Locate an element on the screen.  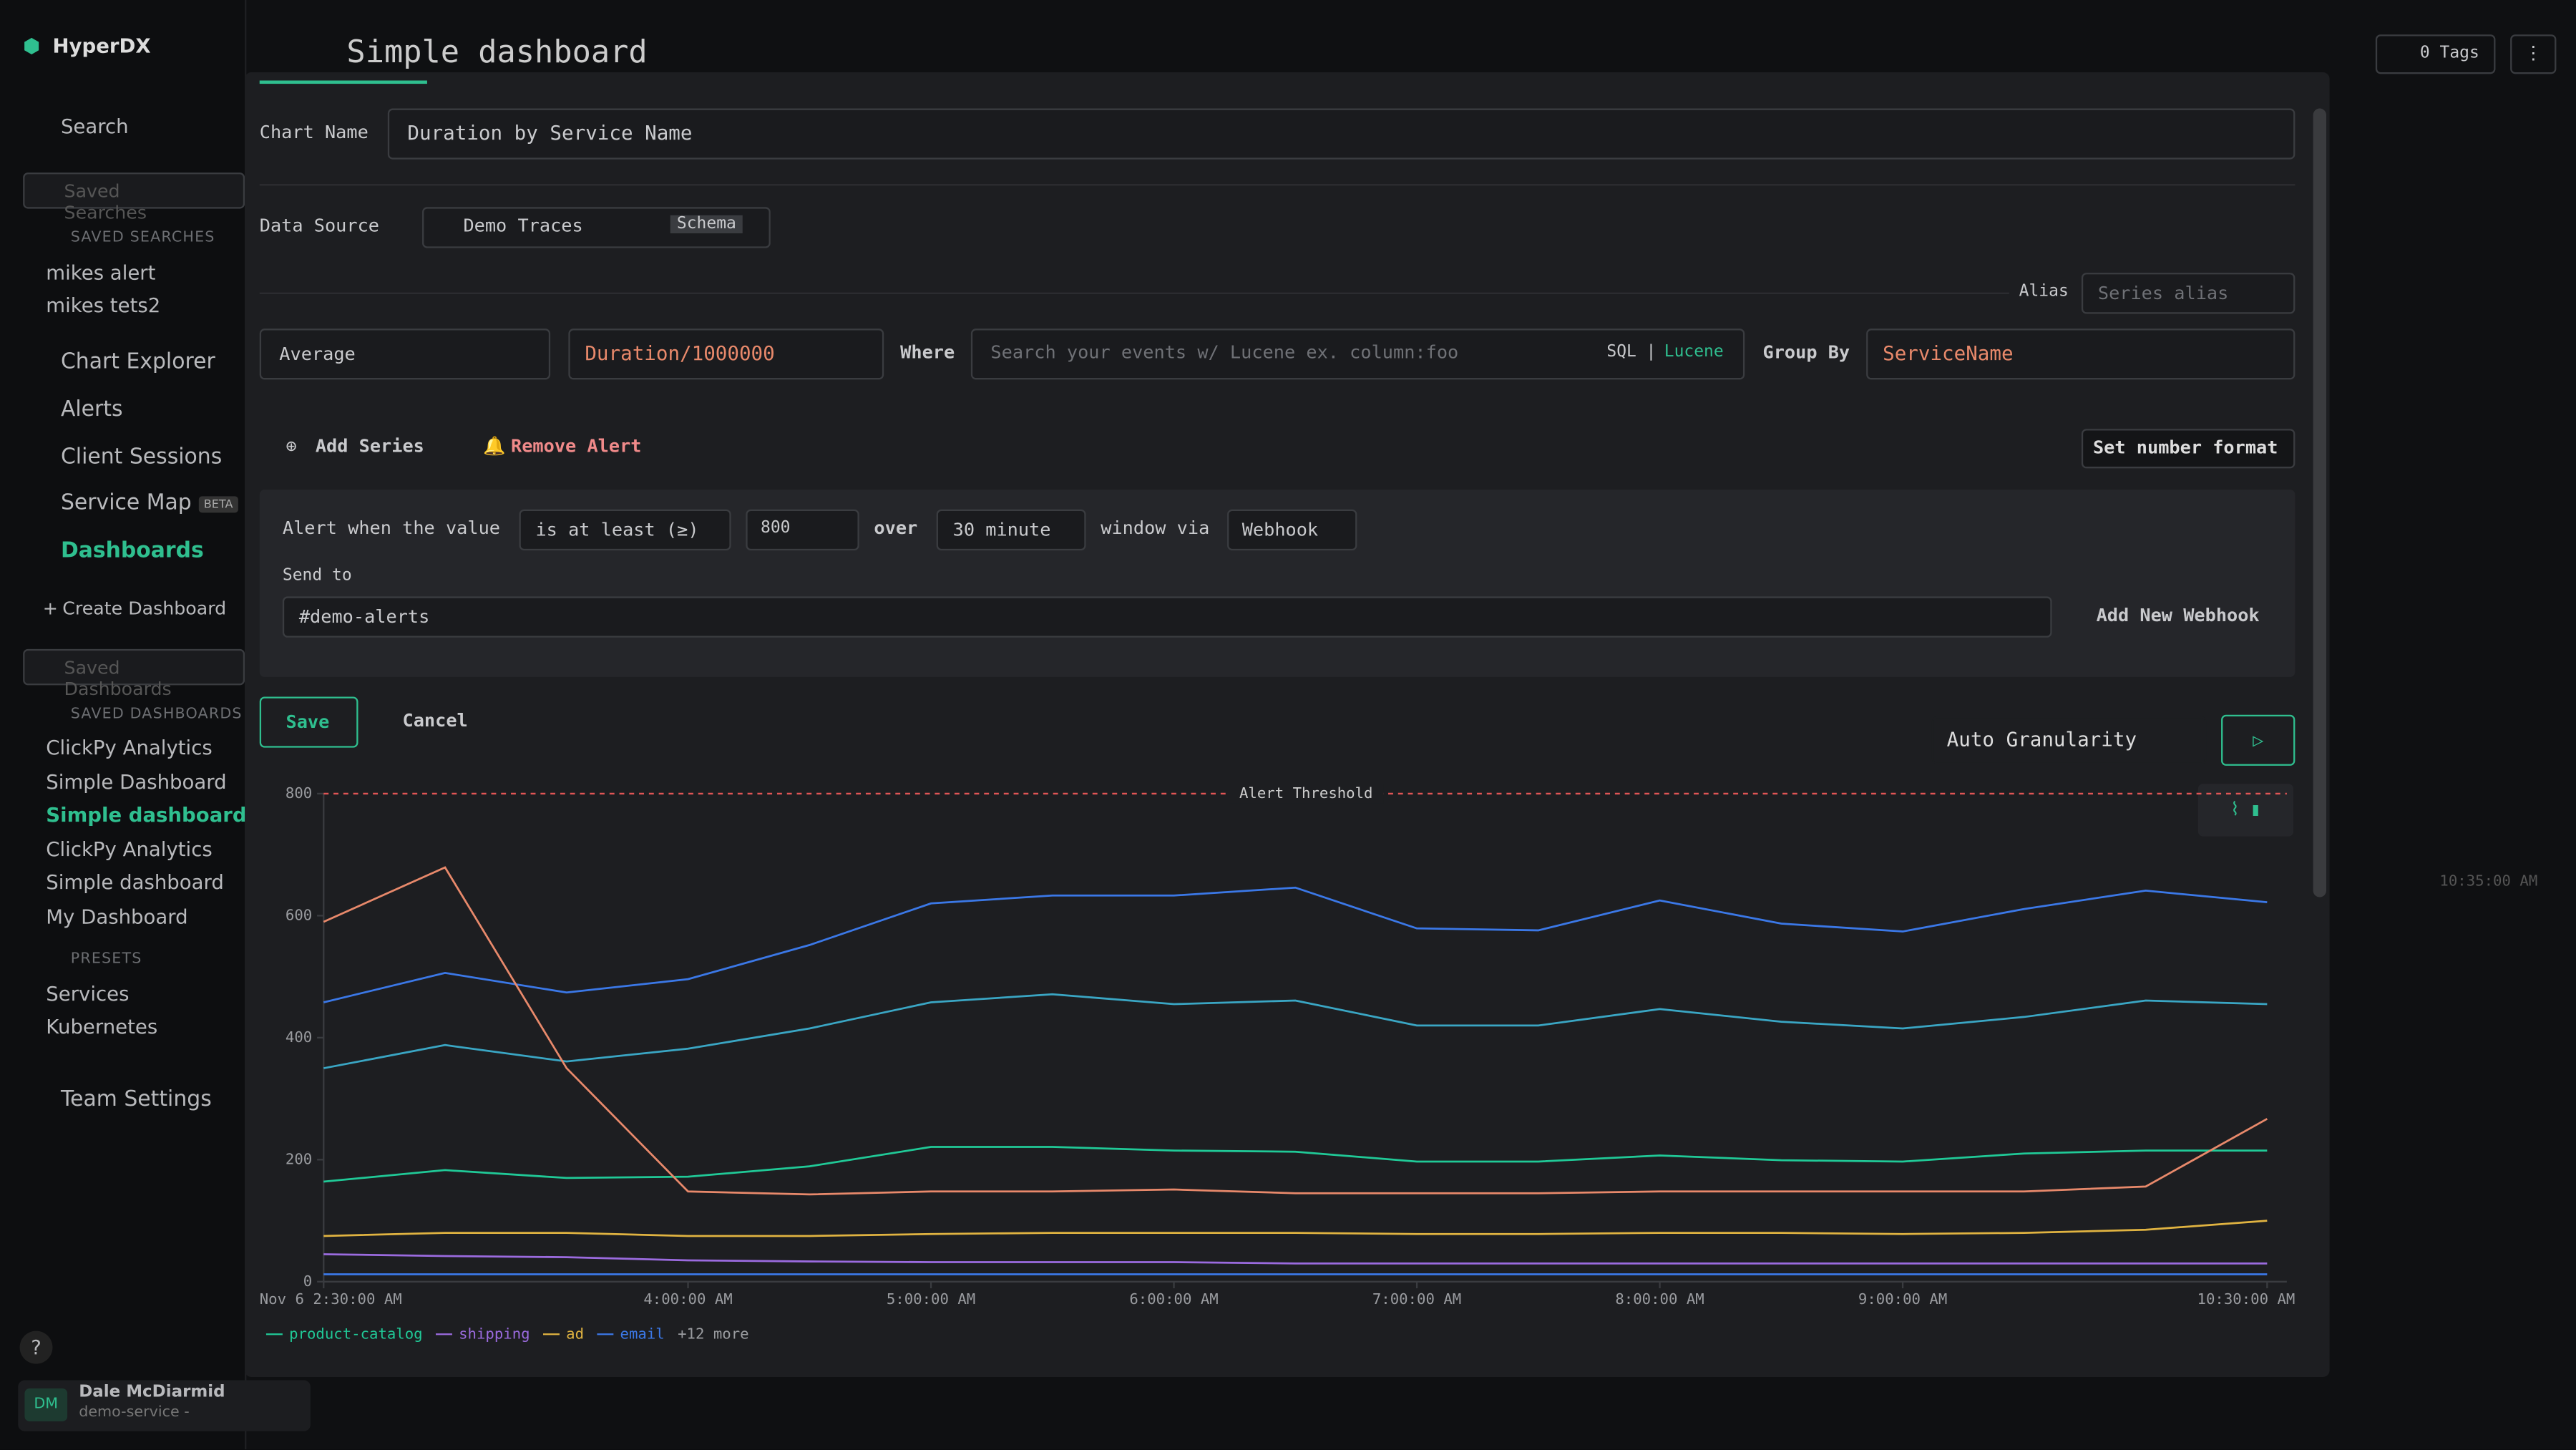
y-tick-label: 0 is located at coordinates (307, 1281).